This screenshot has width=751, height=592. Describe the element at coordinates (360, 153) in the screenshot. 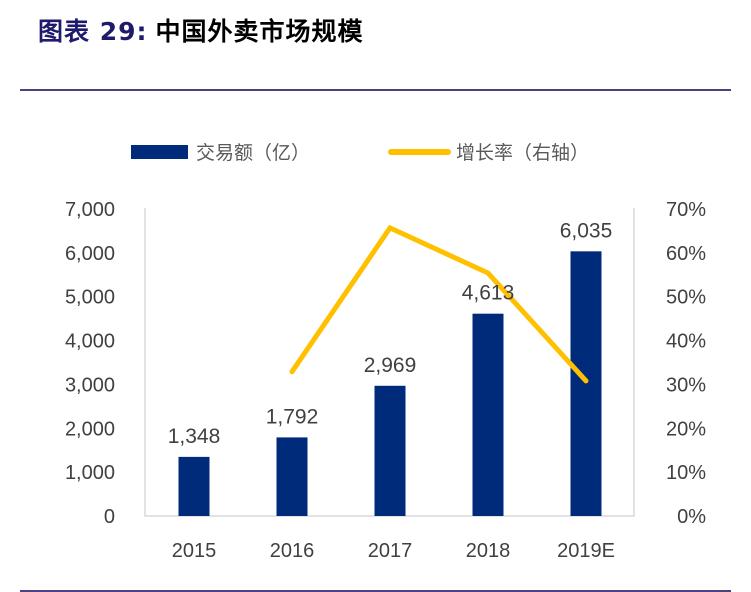

I see `legend: 交易额（亿） 增长率（右轴）` at that location.